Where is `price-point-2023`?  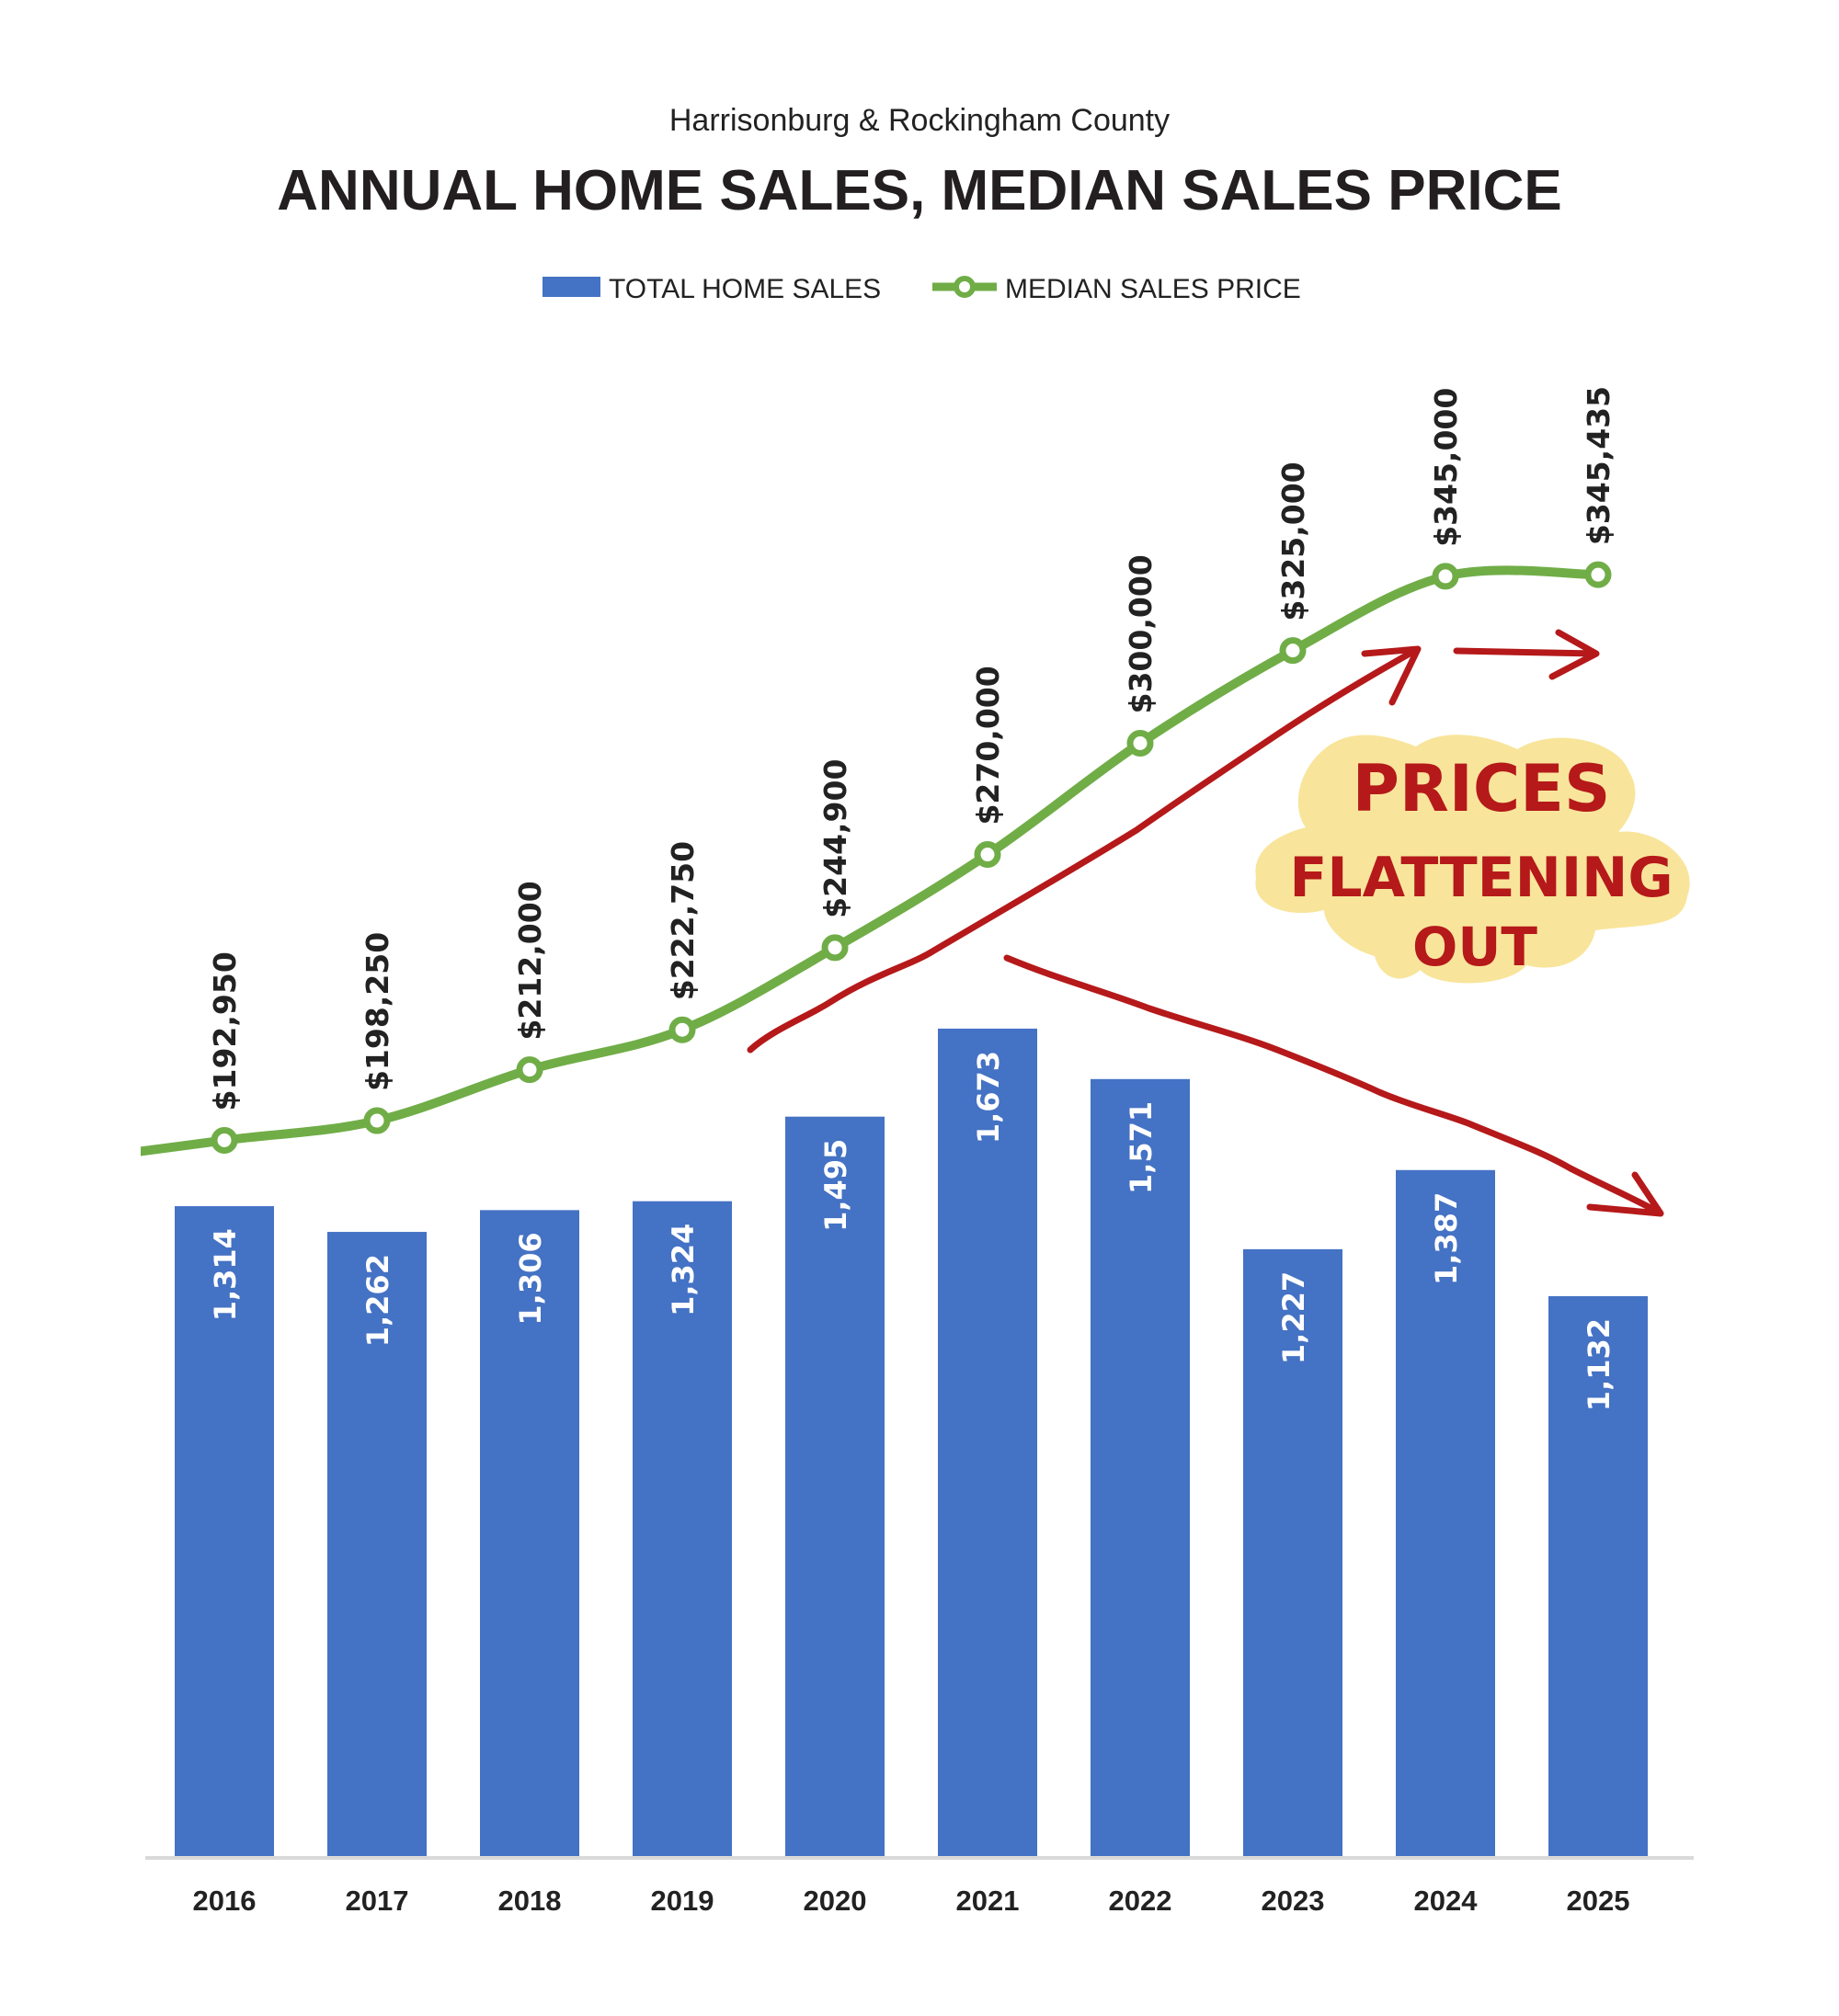 price-point-2023 is located at coordinates (1293, 651).